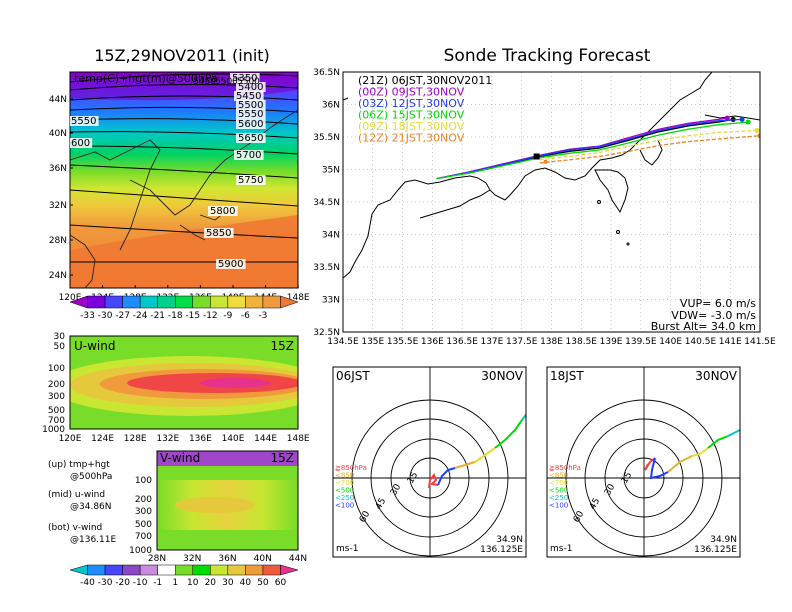 The width and height of the screenshot is (792, 612). What do you see at coordinates (175, 583) in the screenshot?
I see `colorbar-label: 1` at bounding box center [175, 583].